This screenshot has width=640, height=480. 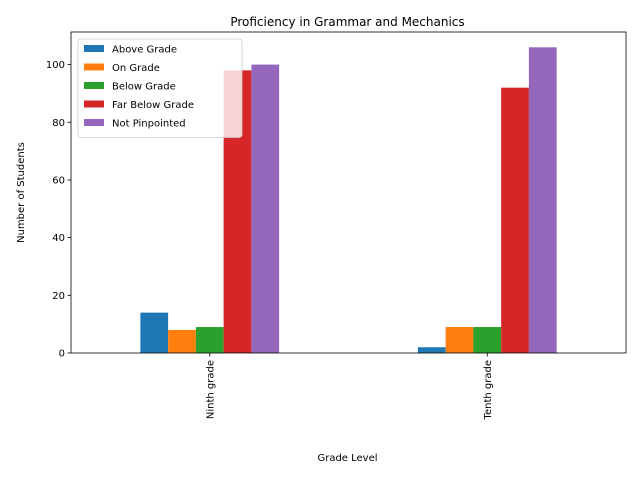 I want to click on x-axis-label: Grade Level, so click(x=347, y=458).